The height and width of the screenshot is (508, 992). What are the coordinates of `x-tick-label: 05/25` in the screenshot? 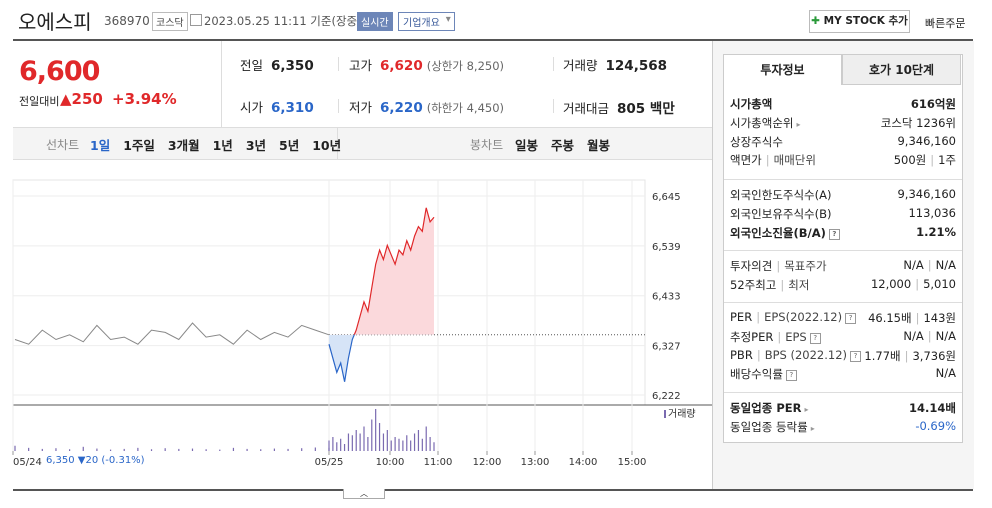 It's located at (329, 462).